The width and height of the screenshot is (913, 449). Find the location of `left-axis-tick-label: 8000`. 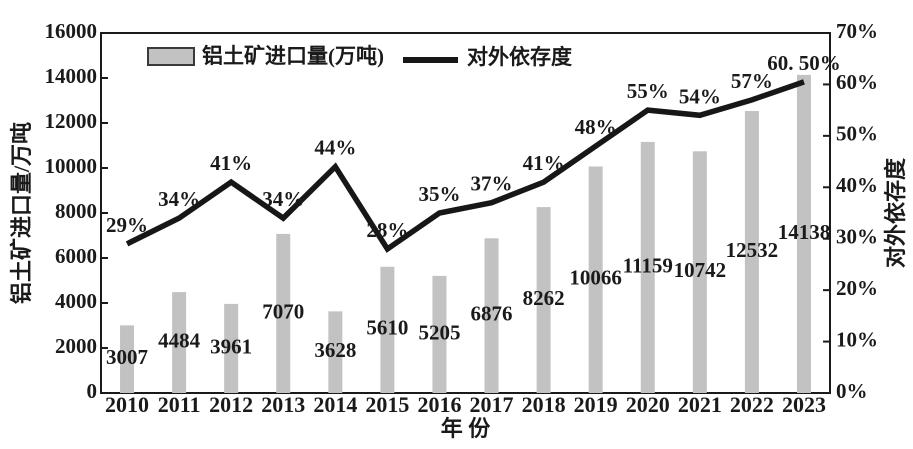

left-axis-tick-label: 8000 is located at coordinates (76, 211).